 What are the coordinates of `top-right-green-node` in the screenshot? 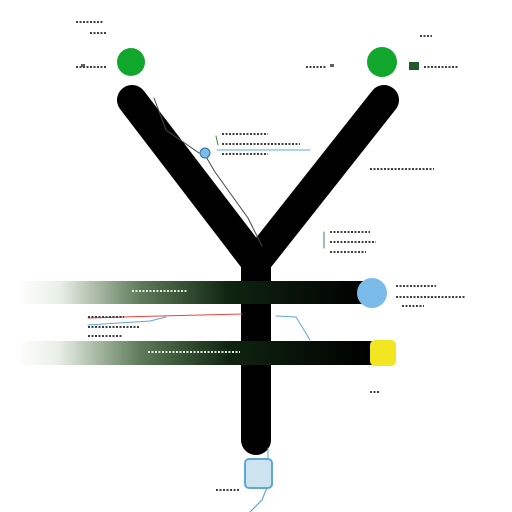 It's located at (382, 62).